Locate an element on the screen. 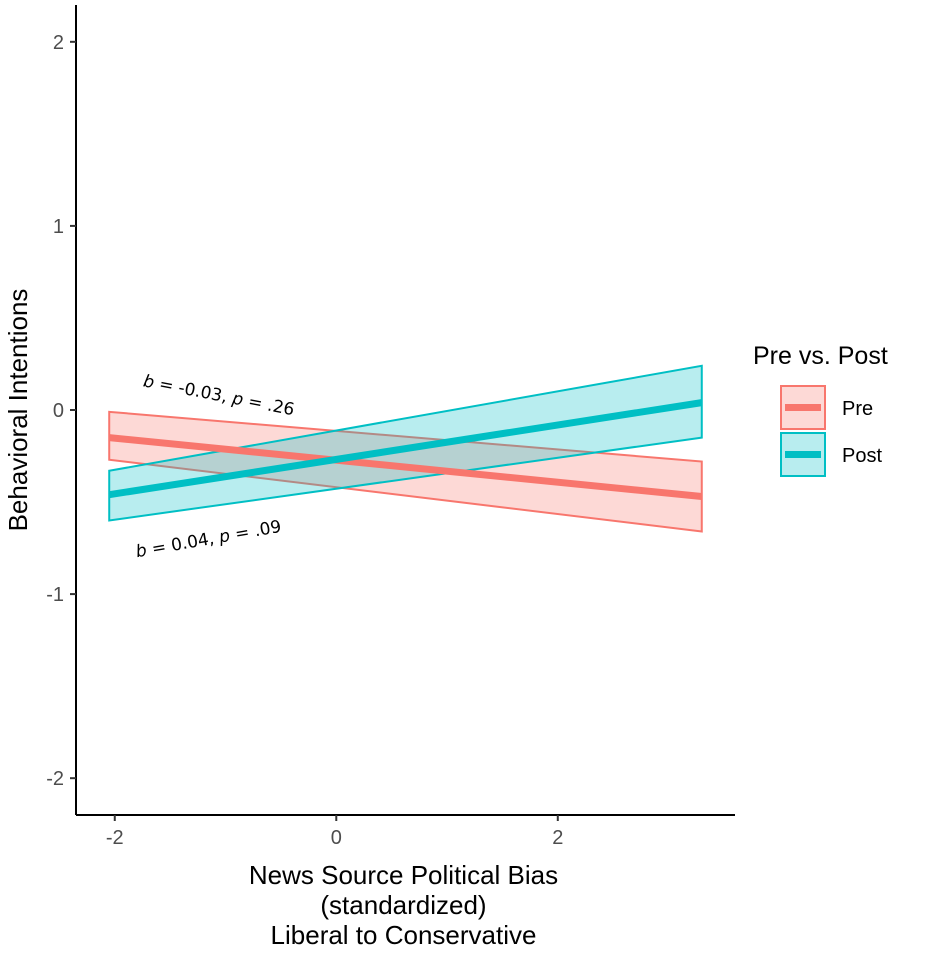  line-pre is located at coordinates (405, 467).